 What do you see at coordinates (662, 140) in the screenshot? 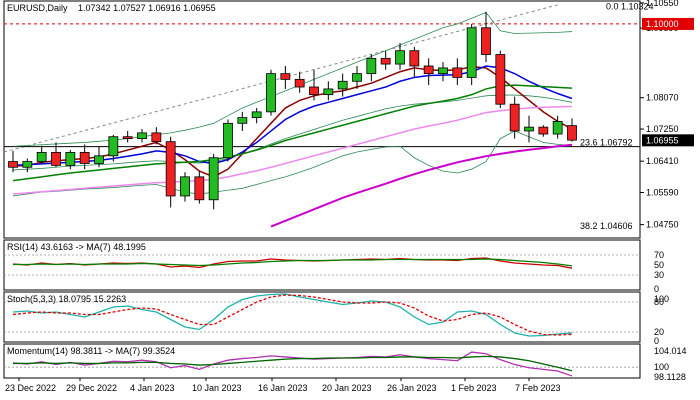
I see `price-level-tag-label-1: 1.06955` at bounding box center [662, 140].